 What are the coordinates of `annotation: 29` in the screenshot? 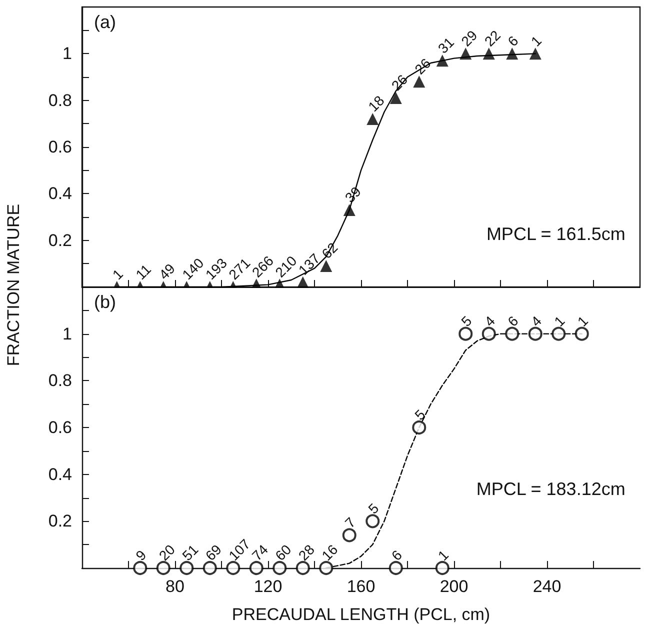 It's located at (469, 38).